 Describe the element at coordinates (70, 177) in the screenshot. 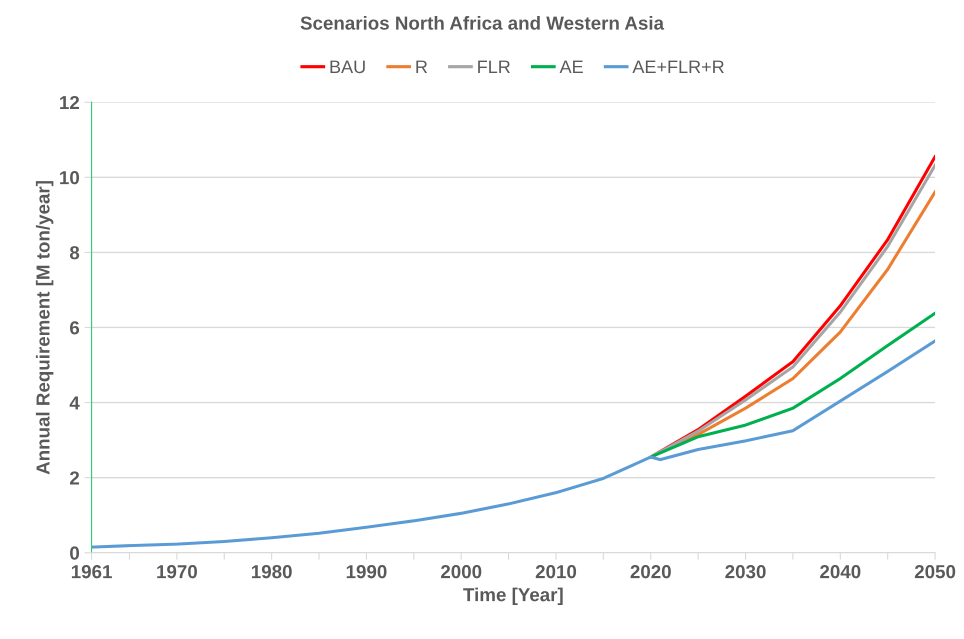

I see `y-tick-label: 10` at that location.